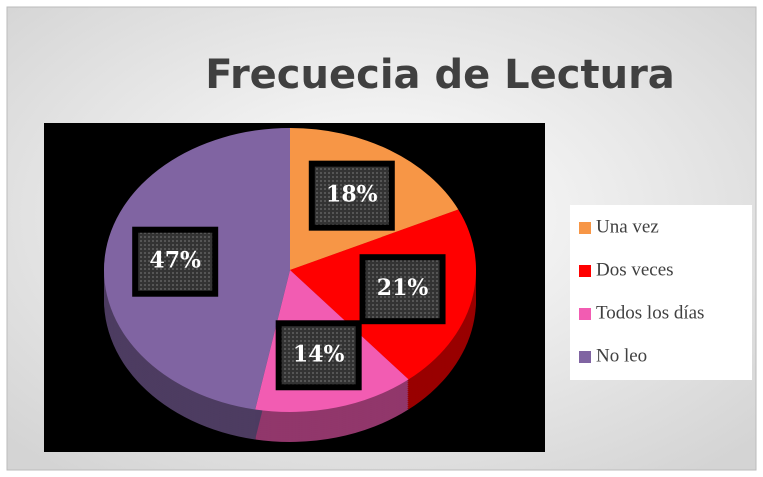  I want to click on legend-label: Dos veces, so click(635, 269).